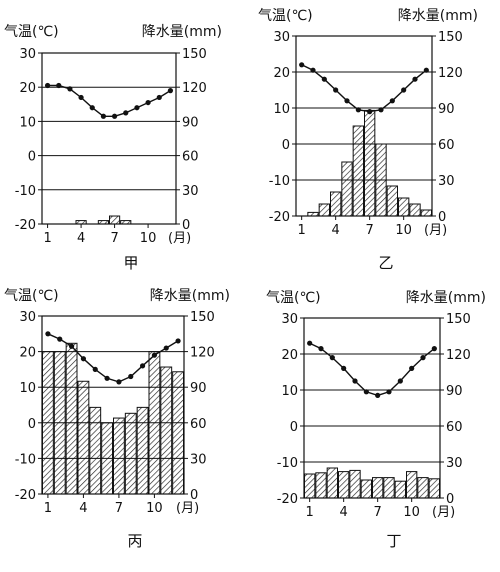 This screenshot has width=500, height=572. What do you see at coordinates (134, 541) in the screenshot?
I see `panel-label: 丙` at bounding box center [134, 541].